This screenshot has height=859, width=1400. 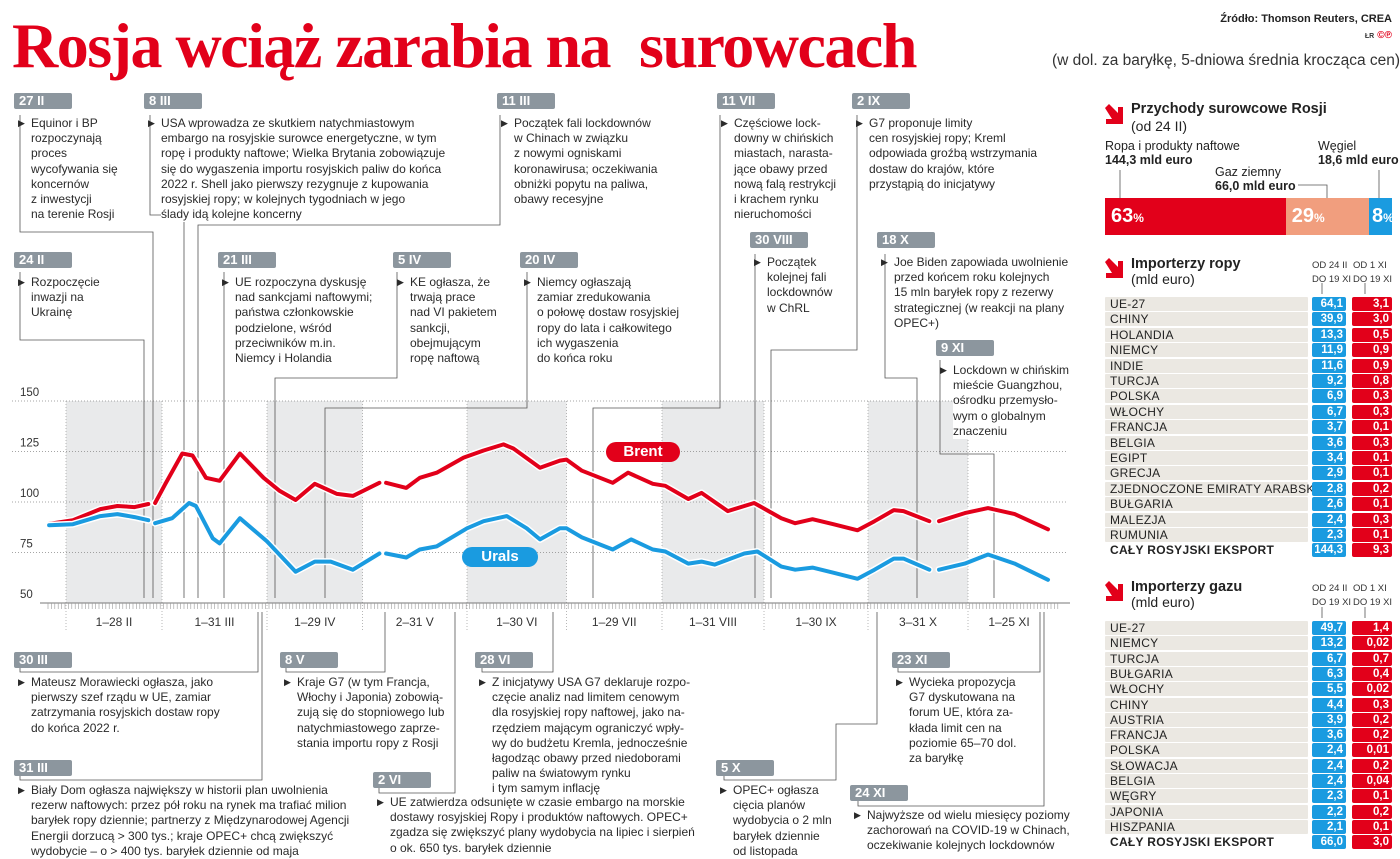 What do you see at coordinates (1372, 781) in the screenshot?
I see `value-since-1-nov: 0,04` at bounding box center [1372, 781].